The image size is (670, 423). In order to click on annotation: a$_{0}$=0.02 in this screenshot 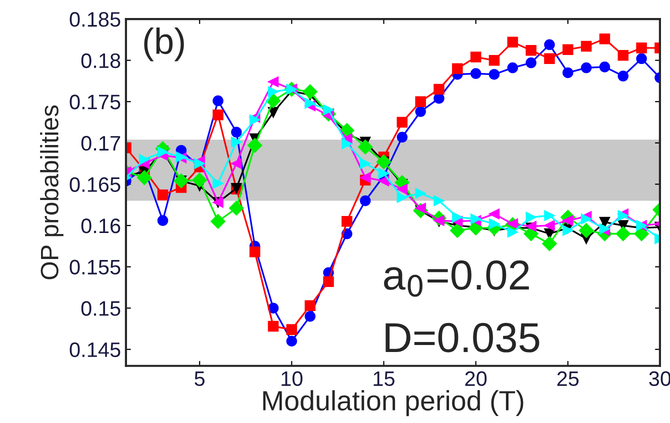, I will do `click(456, 278)`.